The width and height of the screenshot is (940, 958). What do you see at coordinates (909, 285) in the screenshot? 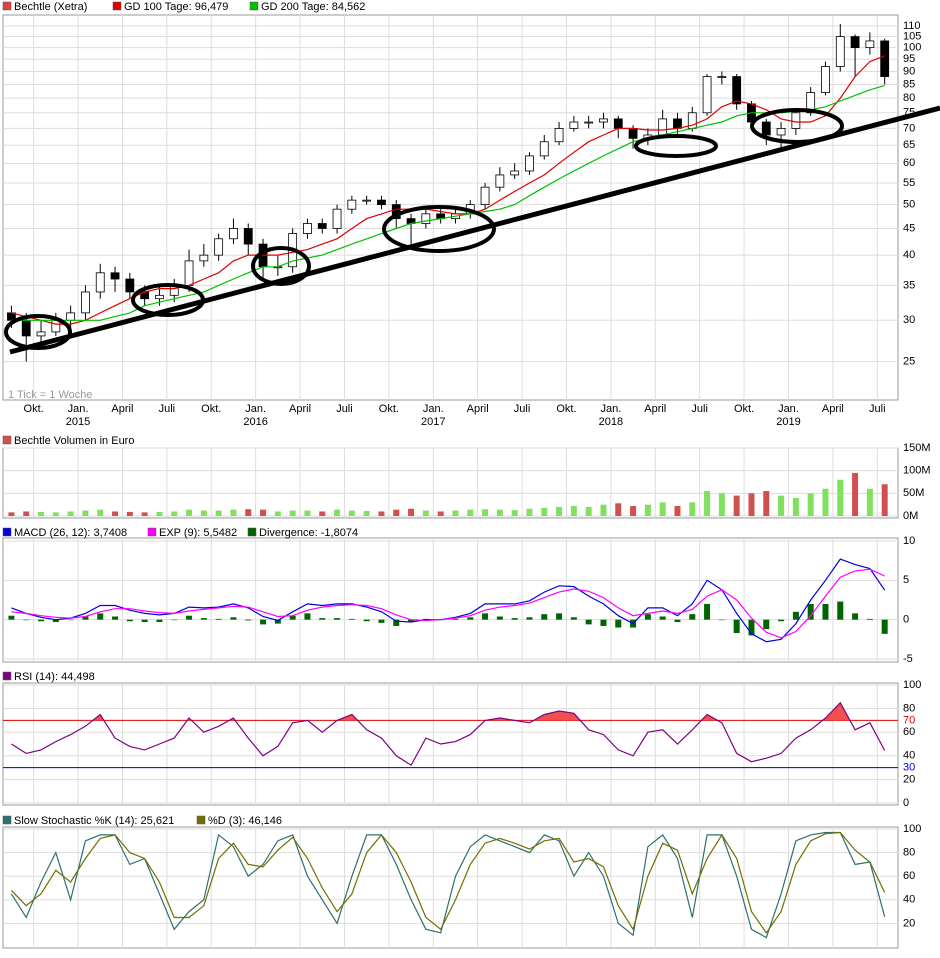
I see `y-tick-label: 35` at bounding box center [909, 285].